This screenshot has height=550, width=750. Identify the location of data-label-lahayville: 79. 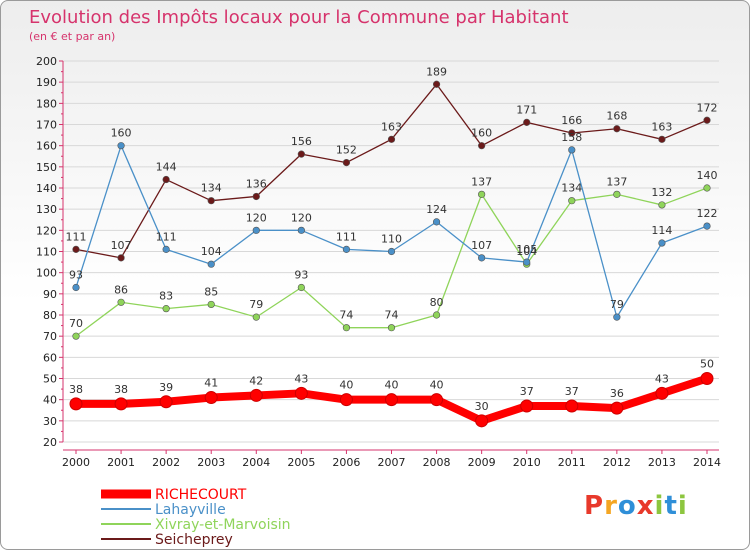
(617, 304).